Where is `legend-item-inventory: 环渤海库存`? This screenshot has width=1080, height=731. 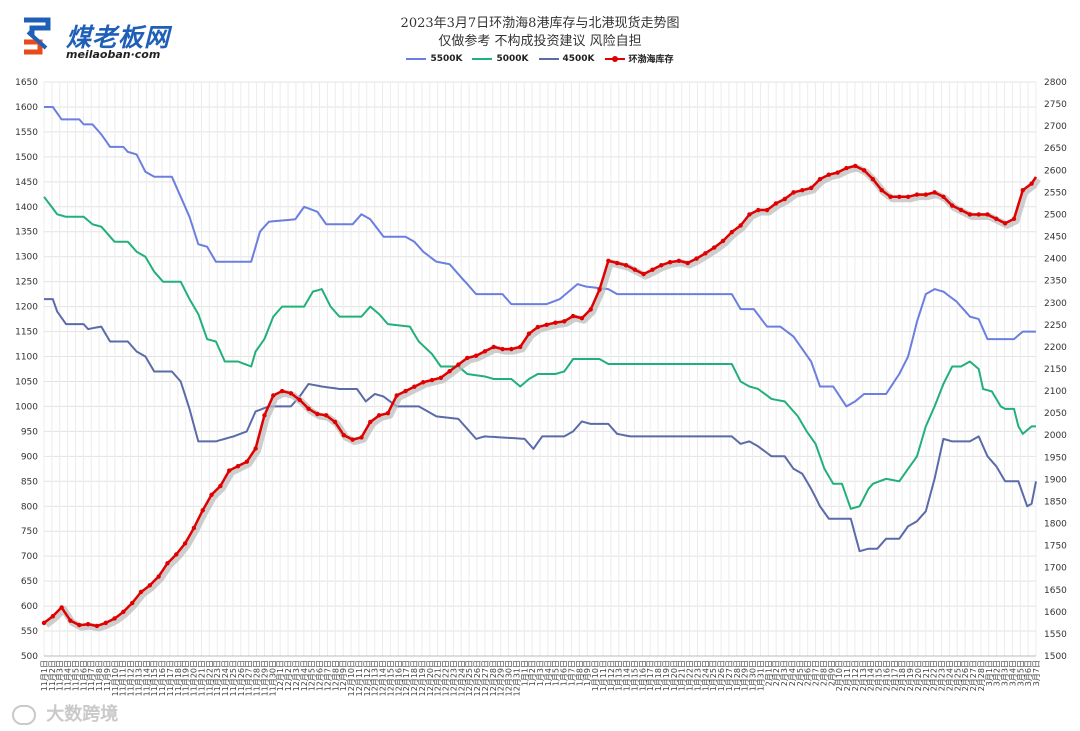
legend-item-inventory: 环渤海库存 is located at coordinates (639, 58).